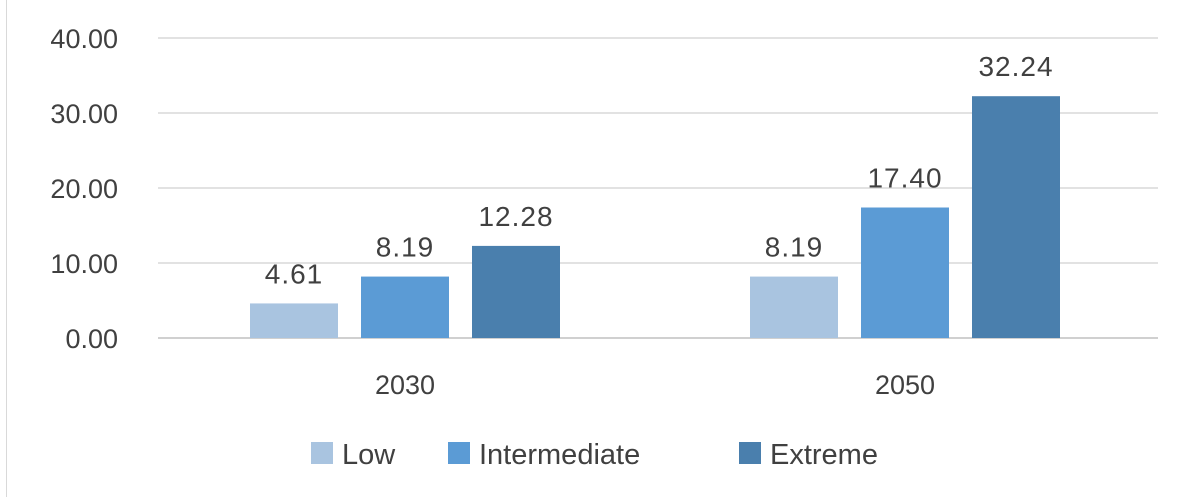 The height and width of the screenshot is (502, 1187). I want to click on x-tick-label: 2050, so click(905, 385).